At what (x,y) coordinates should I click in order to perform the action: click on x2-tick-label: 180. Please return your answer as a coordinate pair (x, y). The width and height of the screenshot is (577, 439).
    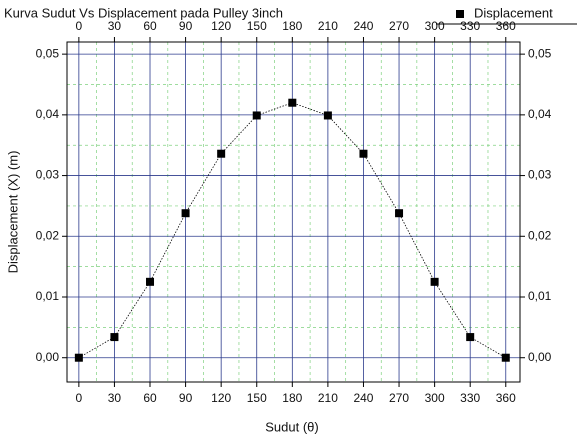
    Looking at the image, I should click on (292, 26).